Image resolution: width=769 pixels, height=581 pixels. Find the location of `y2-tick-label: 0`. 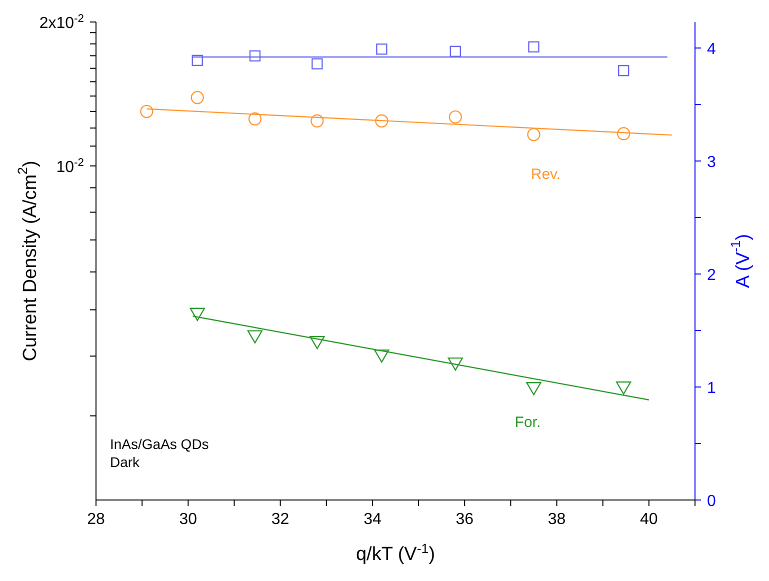

y2-tick-label: 0 is located at coordinates (711, 501).